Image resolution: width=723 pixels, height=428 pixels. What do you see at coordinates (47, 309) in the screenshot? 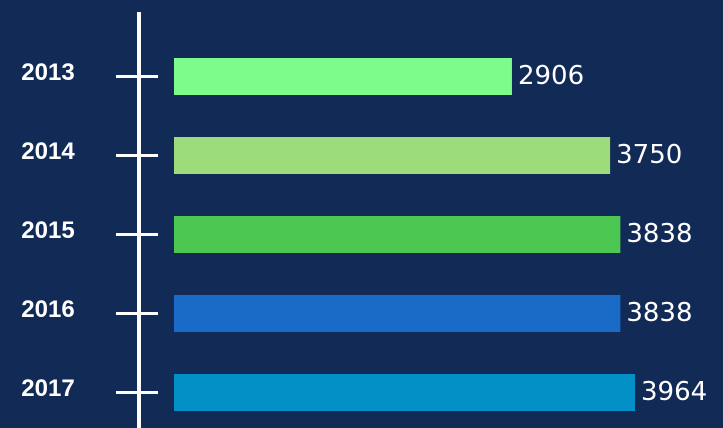
I see `category-label: 2016` at bounding box center [47, 309].